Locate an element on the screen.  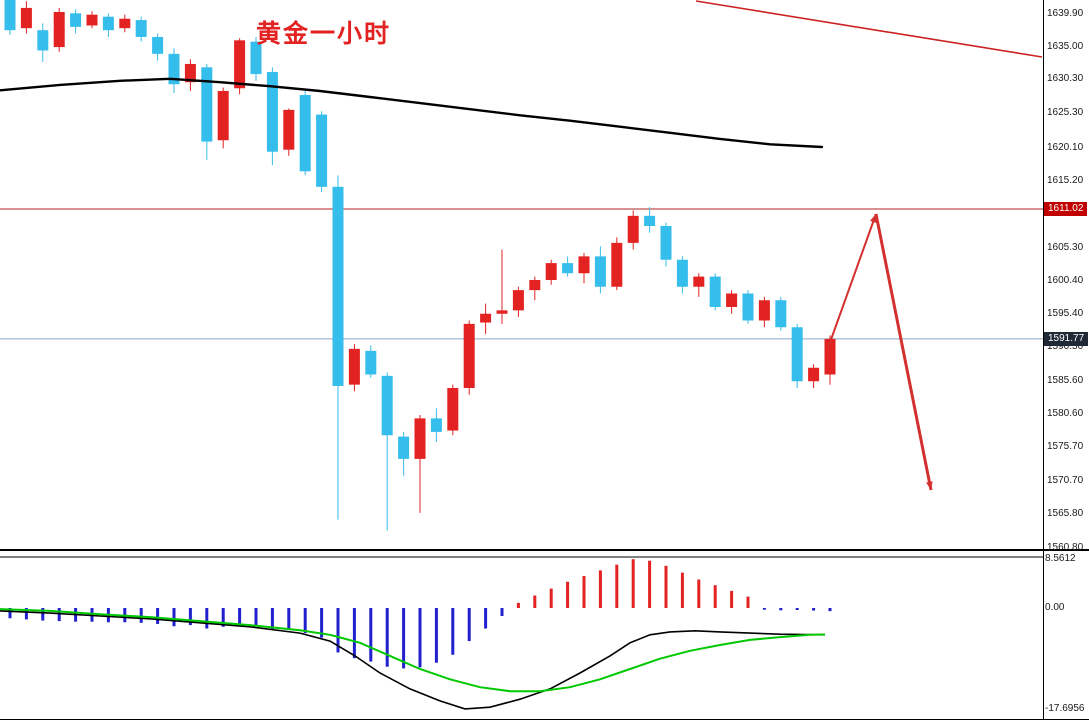
descending-trendline is located at coordinates (869, 29).